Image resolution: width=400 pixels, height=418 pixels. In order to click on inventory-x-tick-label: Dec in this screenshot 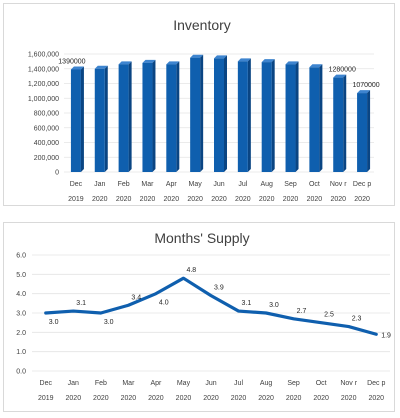, I will do `click(76, 184)`.